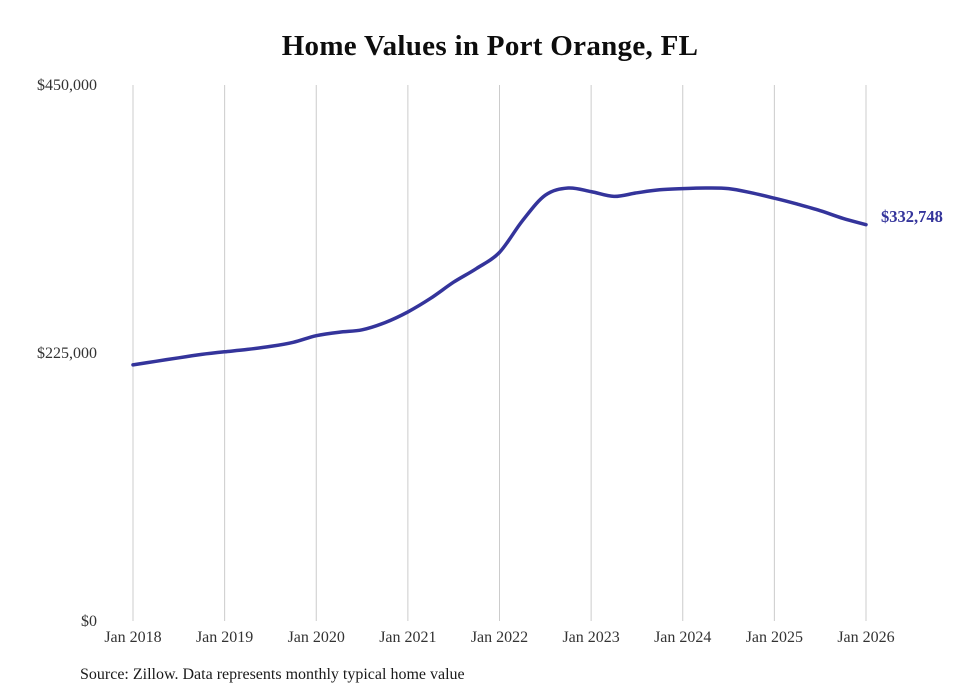 The height and width of the screenshot is (699, 980). I want to click on chart-title: Home Values in Port Orange, FL, so click(490, 46).